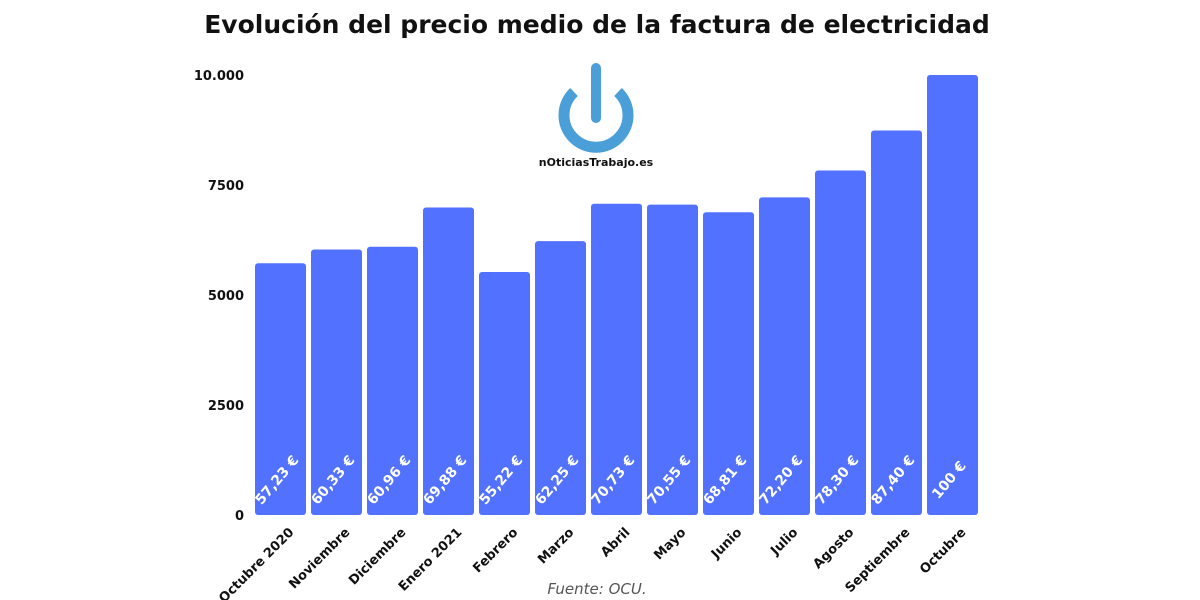 This screenshot has height=600, width=1200. Describe the element at coordinates (943, 551) in the screenshot. I see `x-tick-label: Octubre` at that location.